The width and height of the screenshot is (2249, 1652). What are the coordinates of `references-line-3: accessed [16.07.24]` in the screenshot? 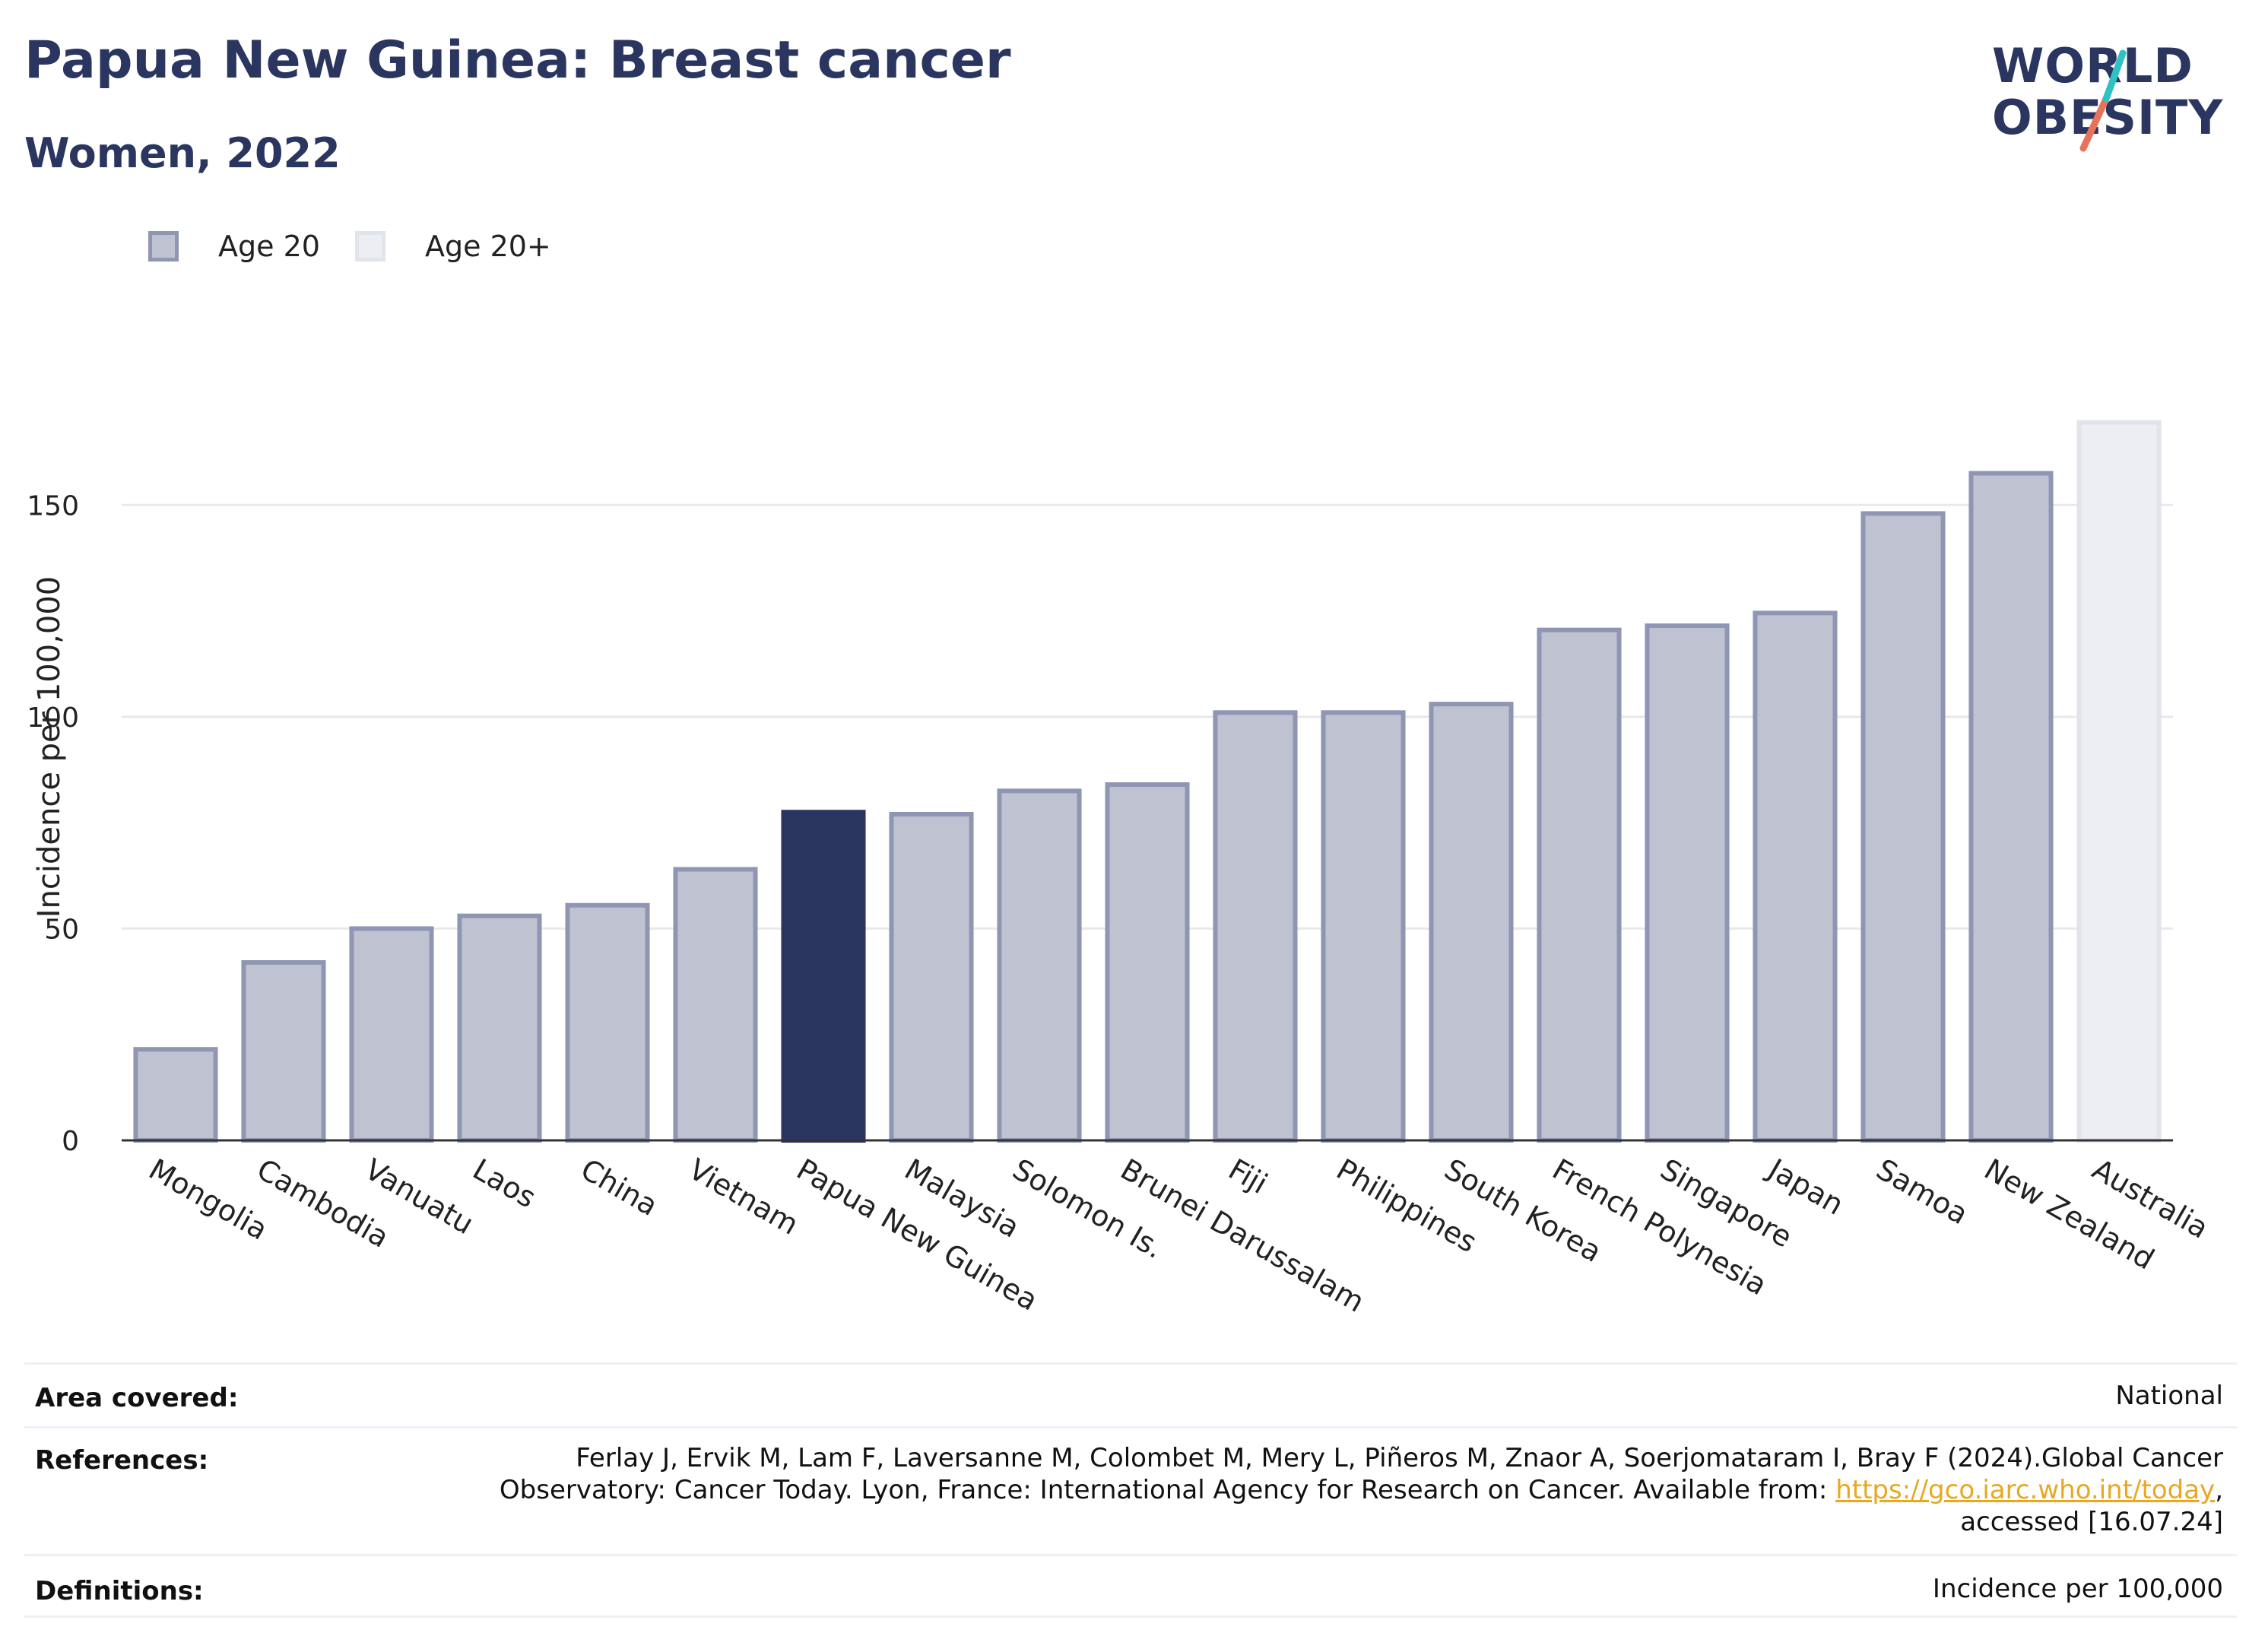 It's located at (2091, 1522).